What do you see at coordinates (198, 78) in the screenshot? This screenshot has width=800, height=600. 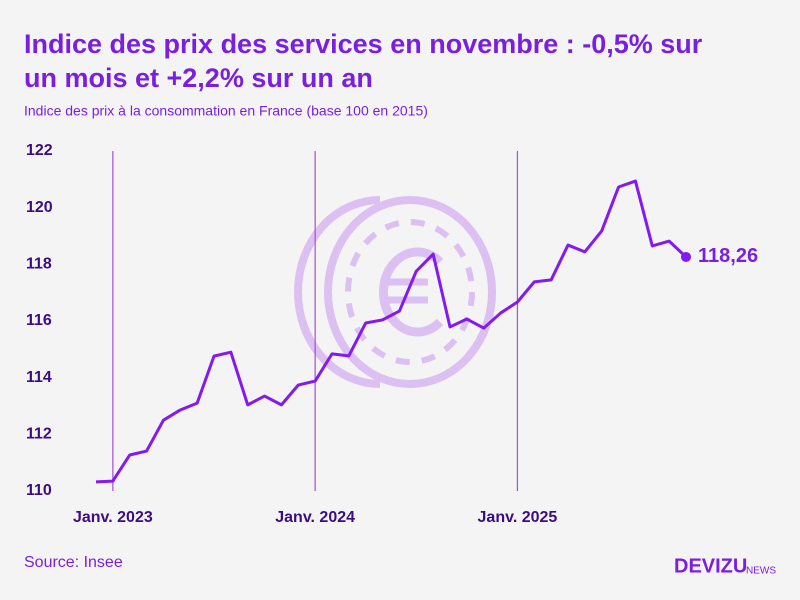 I see `chart-title: un mois et +2,2% sur un an` at bounding box center [198, 78].